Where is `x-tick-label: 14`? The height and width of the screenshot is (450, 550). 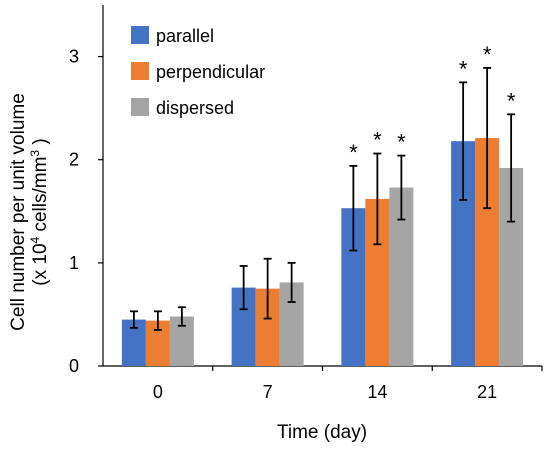
x-tick-label: 14 is located at coordinates (377, 392).